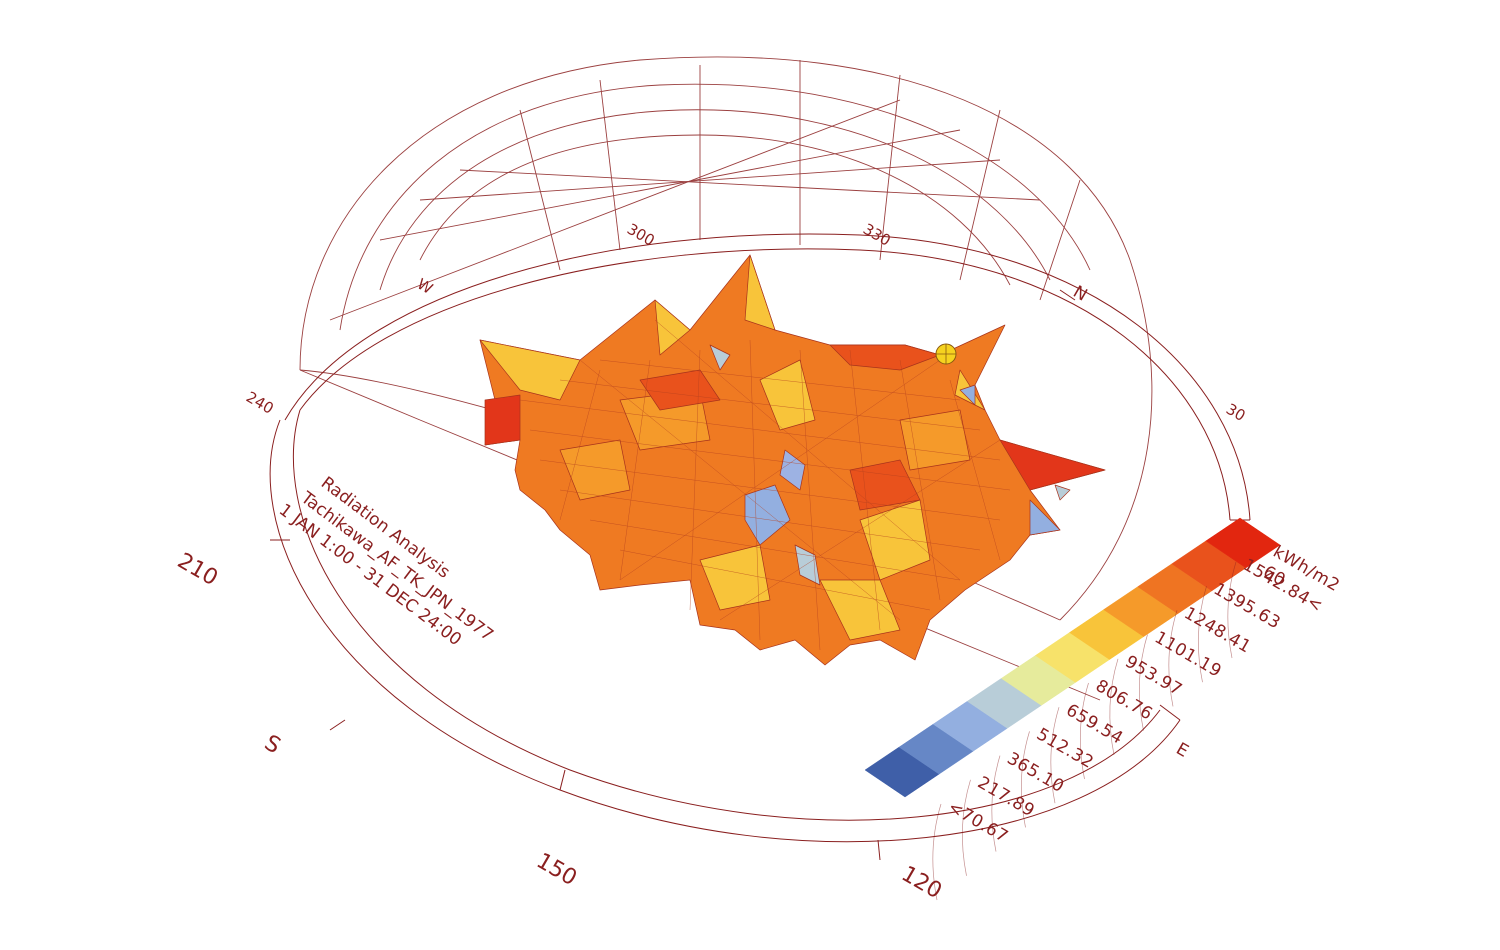  I want to click on south-label: S, so click(272, 745).